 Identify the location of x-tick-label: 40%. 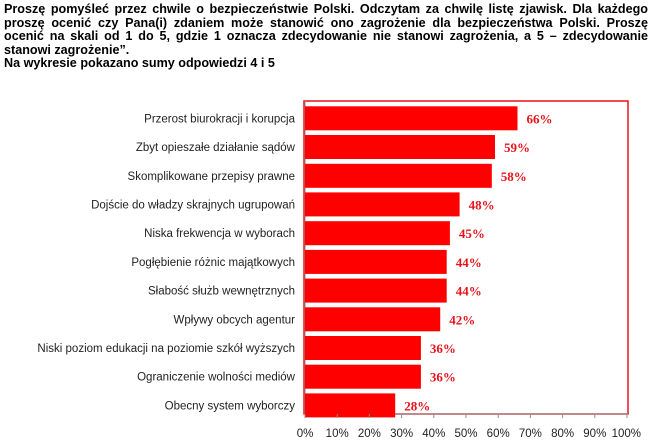
(433, 434).